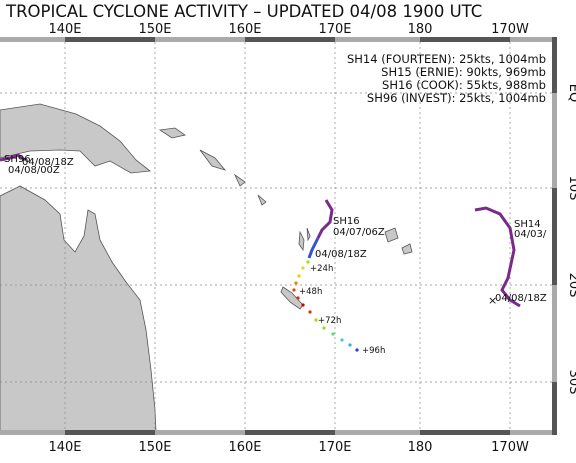 The height and width of the screenshot is (463, 576). Describe the element at coordinates (464, 85) in the screenshot. I see `legend-entry: SH16 (COOK): 55kts, 988mb` at that location.